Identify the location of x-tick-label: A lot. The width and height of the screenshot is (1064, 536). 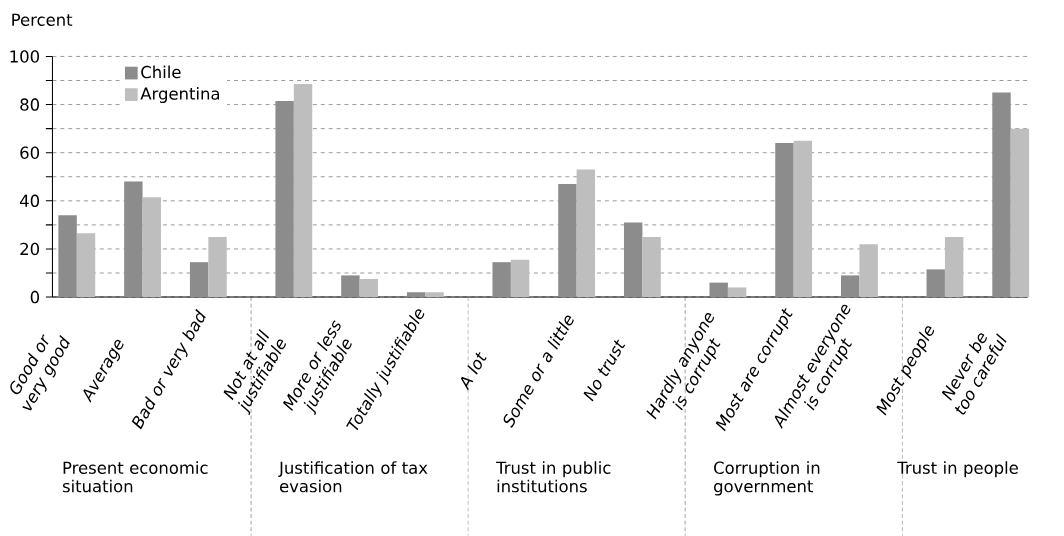
(473, 371).